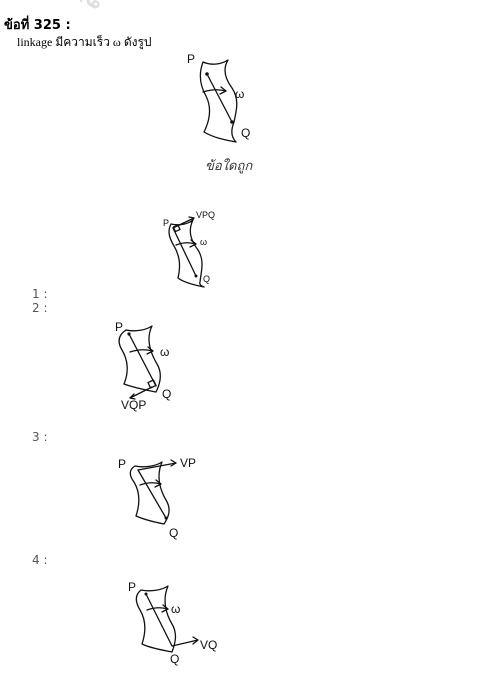  I want to click on question-title: ข้อที่ 325 :, so click(37, 25).